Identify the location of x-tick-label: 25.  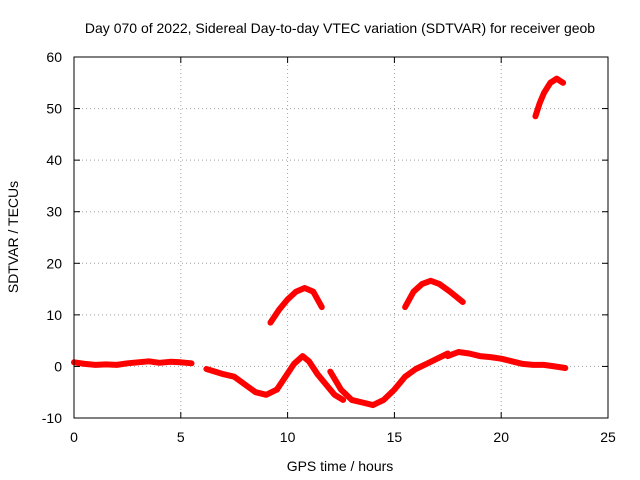
(608, 437).